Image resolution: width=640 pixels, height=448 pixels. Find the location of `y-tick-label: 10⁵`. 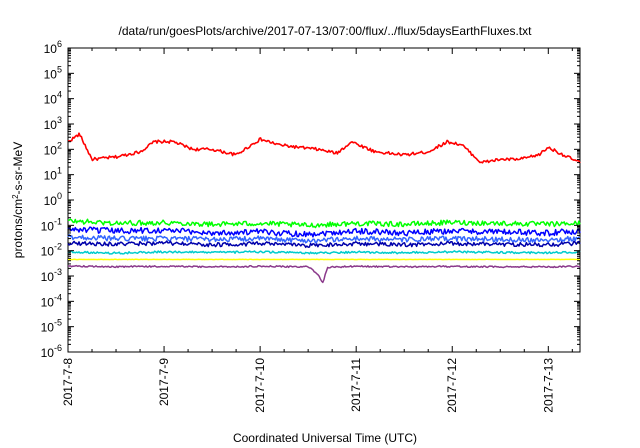

y-tick-label: 10⁵ is located at coordinates (53, 72).